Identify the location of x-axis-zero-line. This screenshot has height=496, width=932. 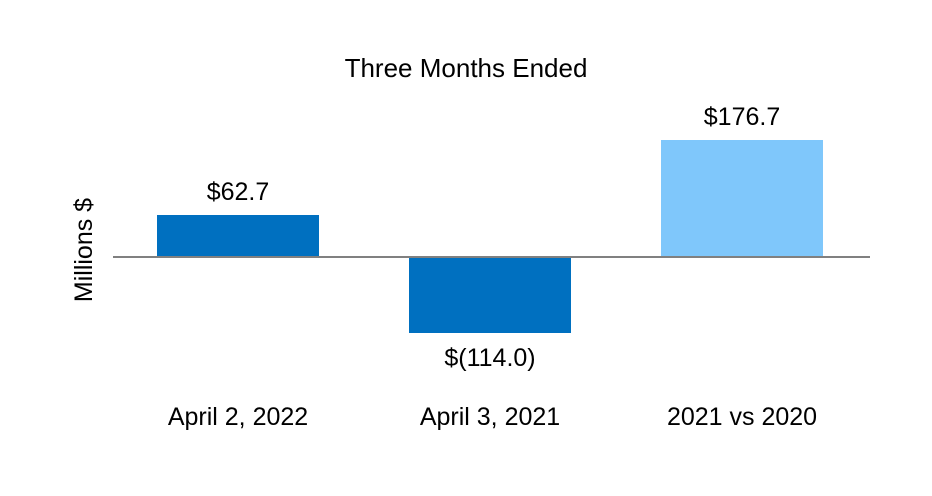
(491, 257).